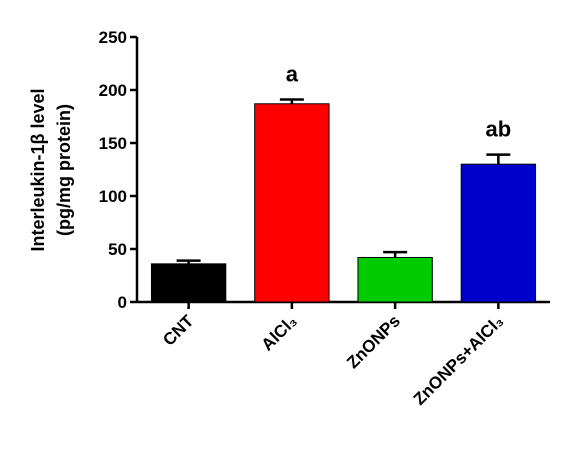 This screenshot has width=573, height=449. What do you see at coordinates (122, 302) in the screenshot?
I see `y-tick-label: 0` at bounding box center [122, 302].